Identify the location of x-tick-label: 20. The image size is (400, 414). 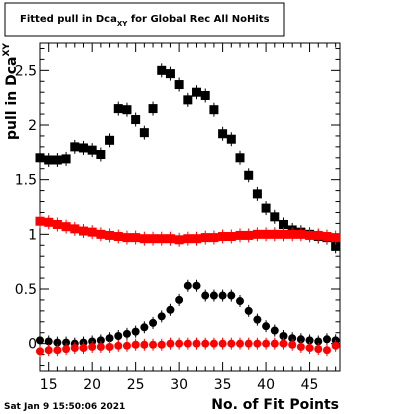
(92, 385).